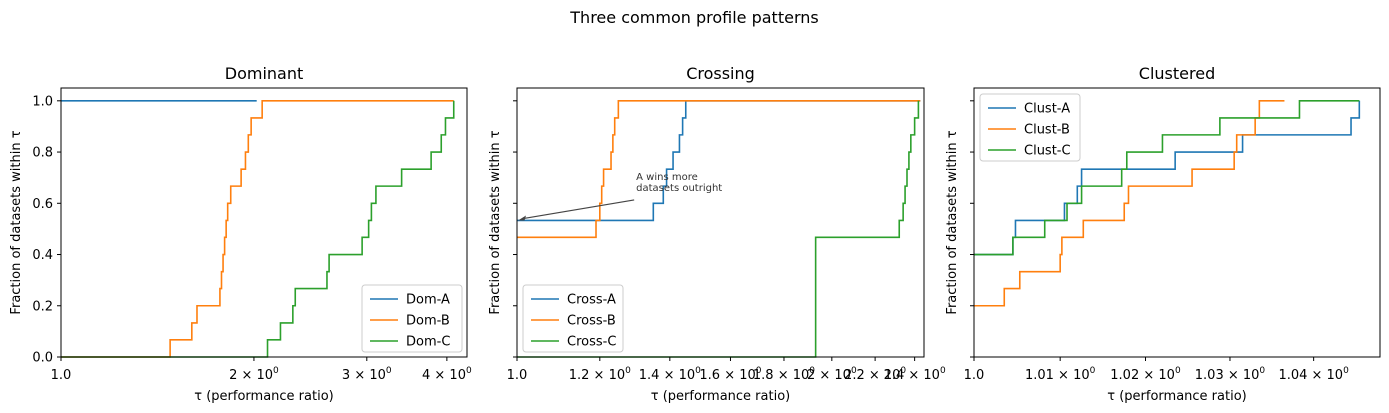  Describe the element at coordinates (1177, 73) in the screenshot. I see `panel-title: Clustered` at that location.